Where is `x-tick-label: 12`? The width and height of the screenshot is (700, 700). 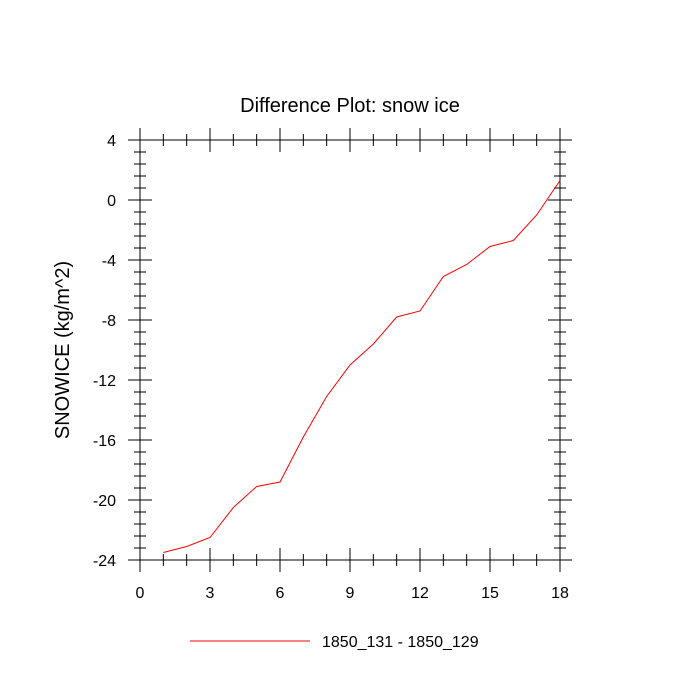 x-tick-label: 12 is located at coordinates (420, 593).